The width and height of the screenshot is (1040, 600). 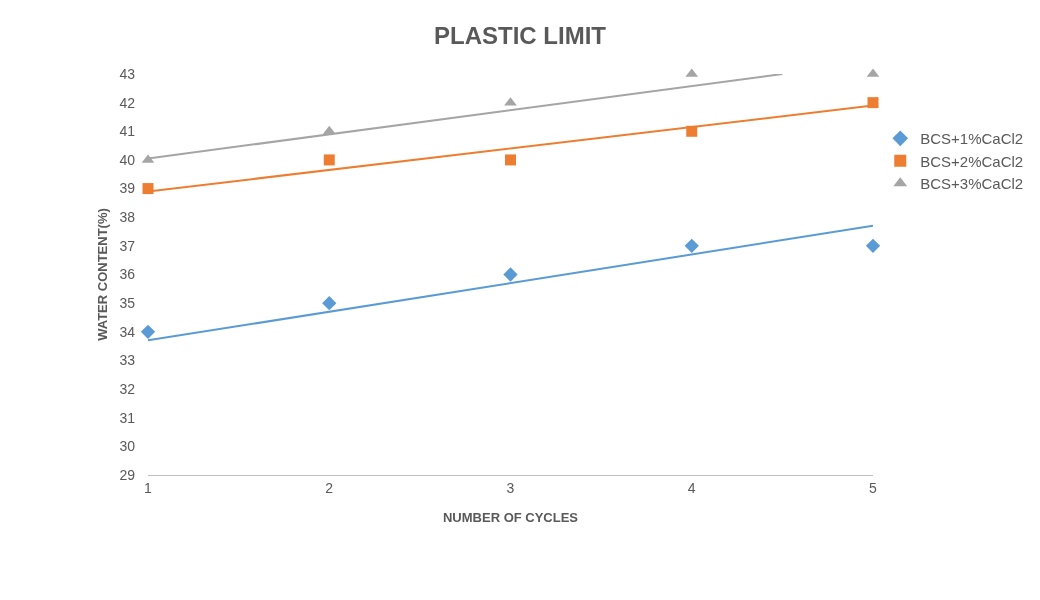 What do you see at coordinates (510, 518) in the screenshot?
I see `x-axis-title: NUMBER OF CYCLES` at bounding box center [510, 518].